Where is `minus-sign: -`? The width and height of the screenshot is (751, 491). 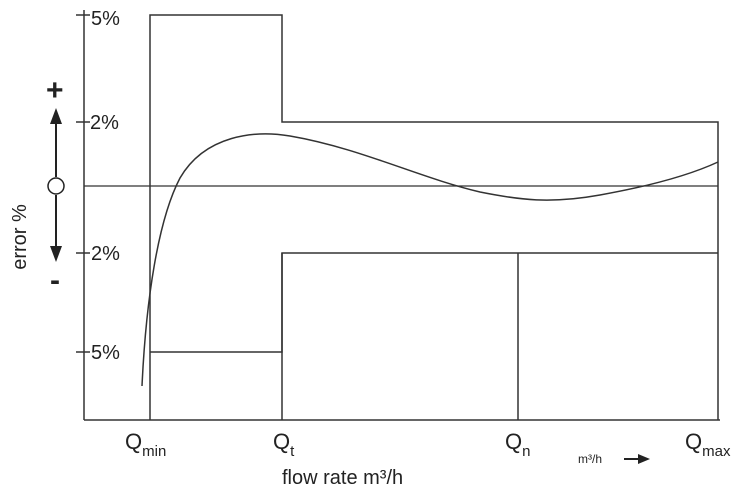 minus-sign: - is located at coordinates (55, 280).